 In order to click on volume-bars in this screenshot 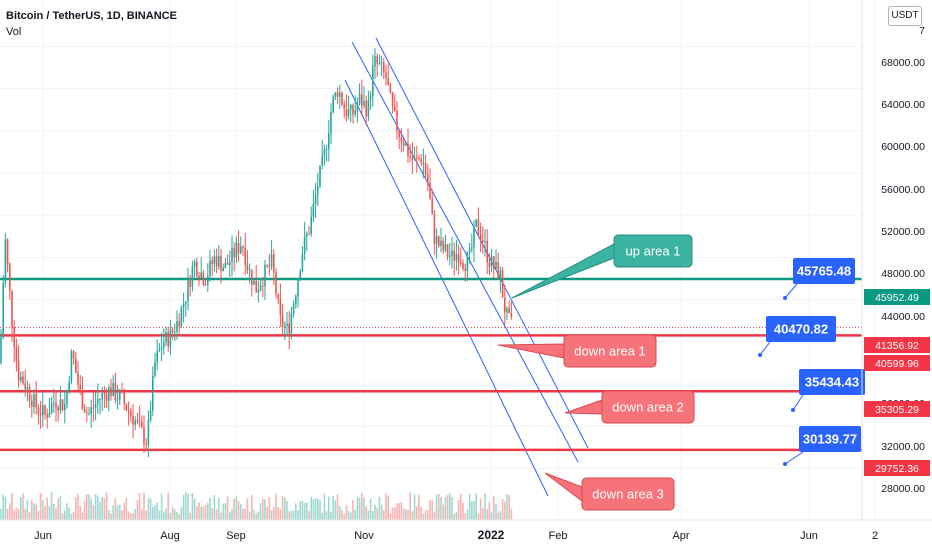, I will do `click(256, 506)`.